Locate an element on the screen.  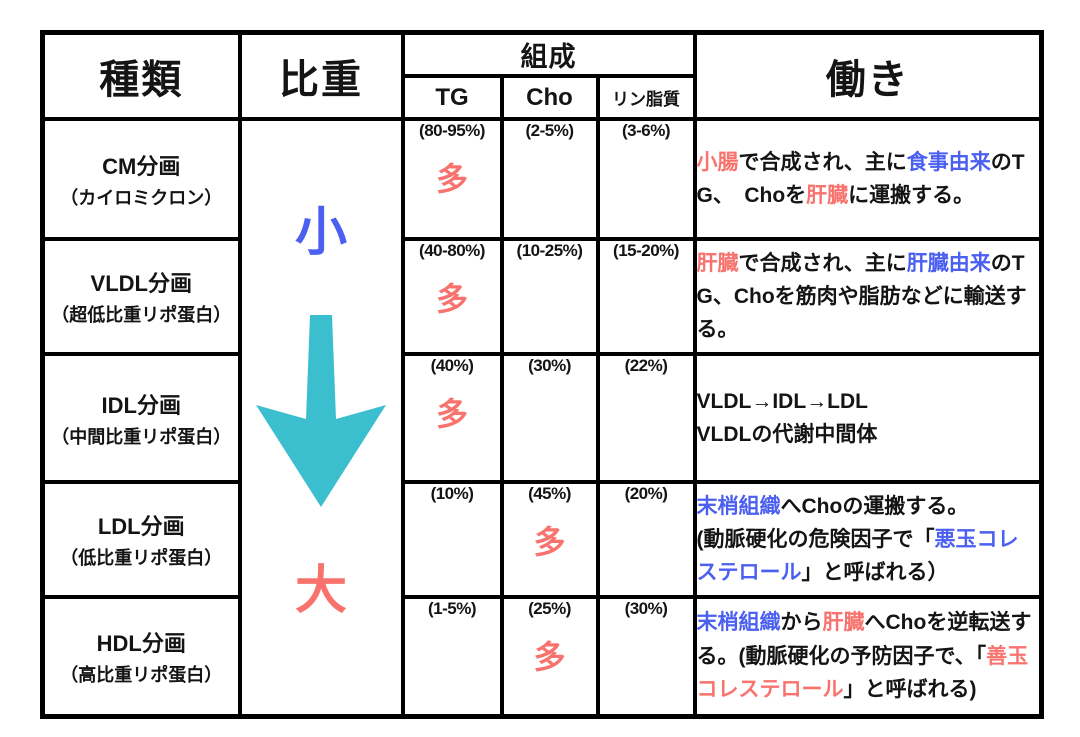
col-header-phospholipid: リン脂質 is located at coordinates (646, 97).